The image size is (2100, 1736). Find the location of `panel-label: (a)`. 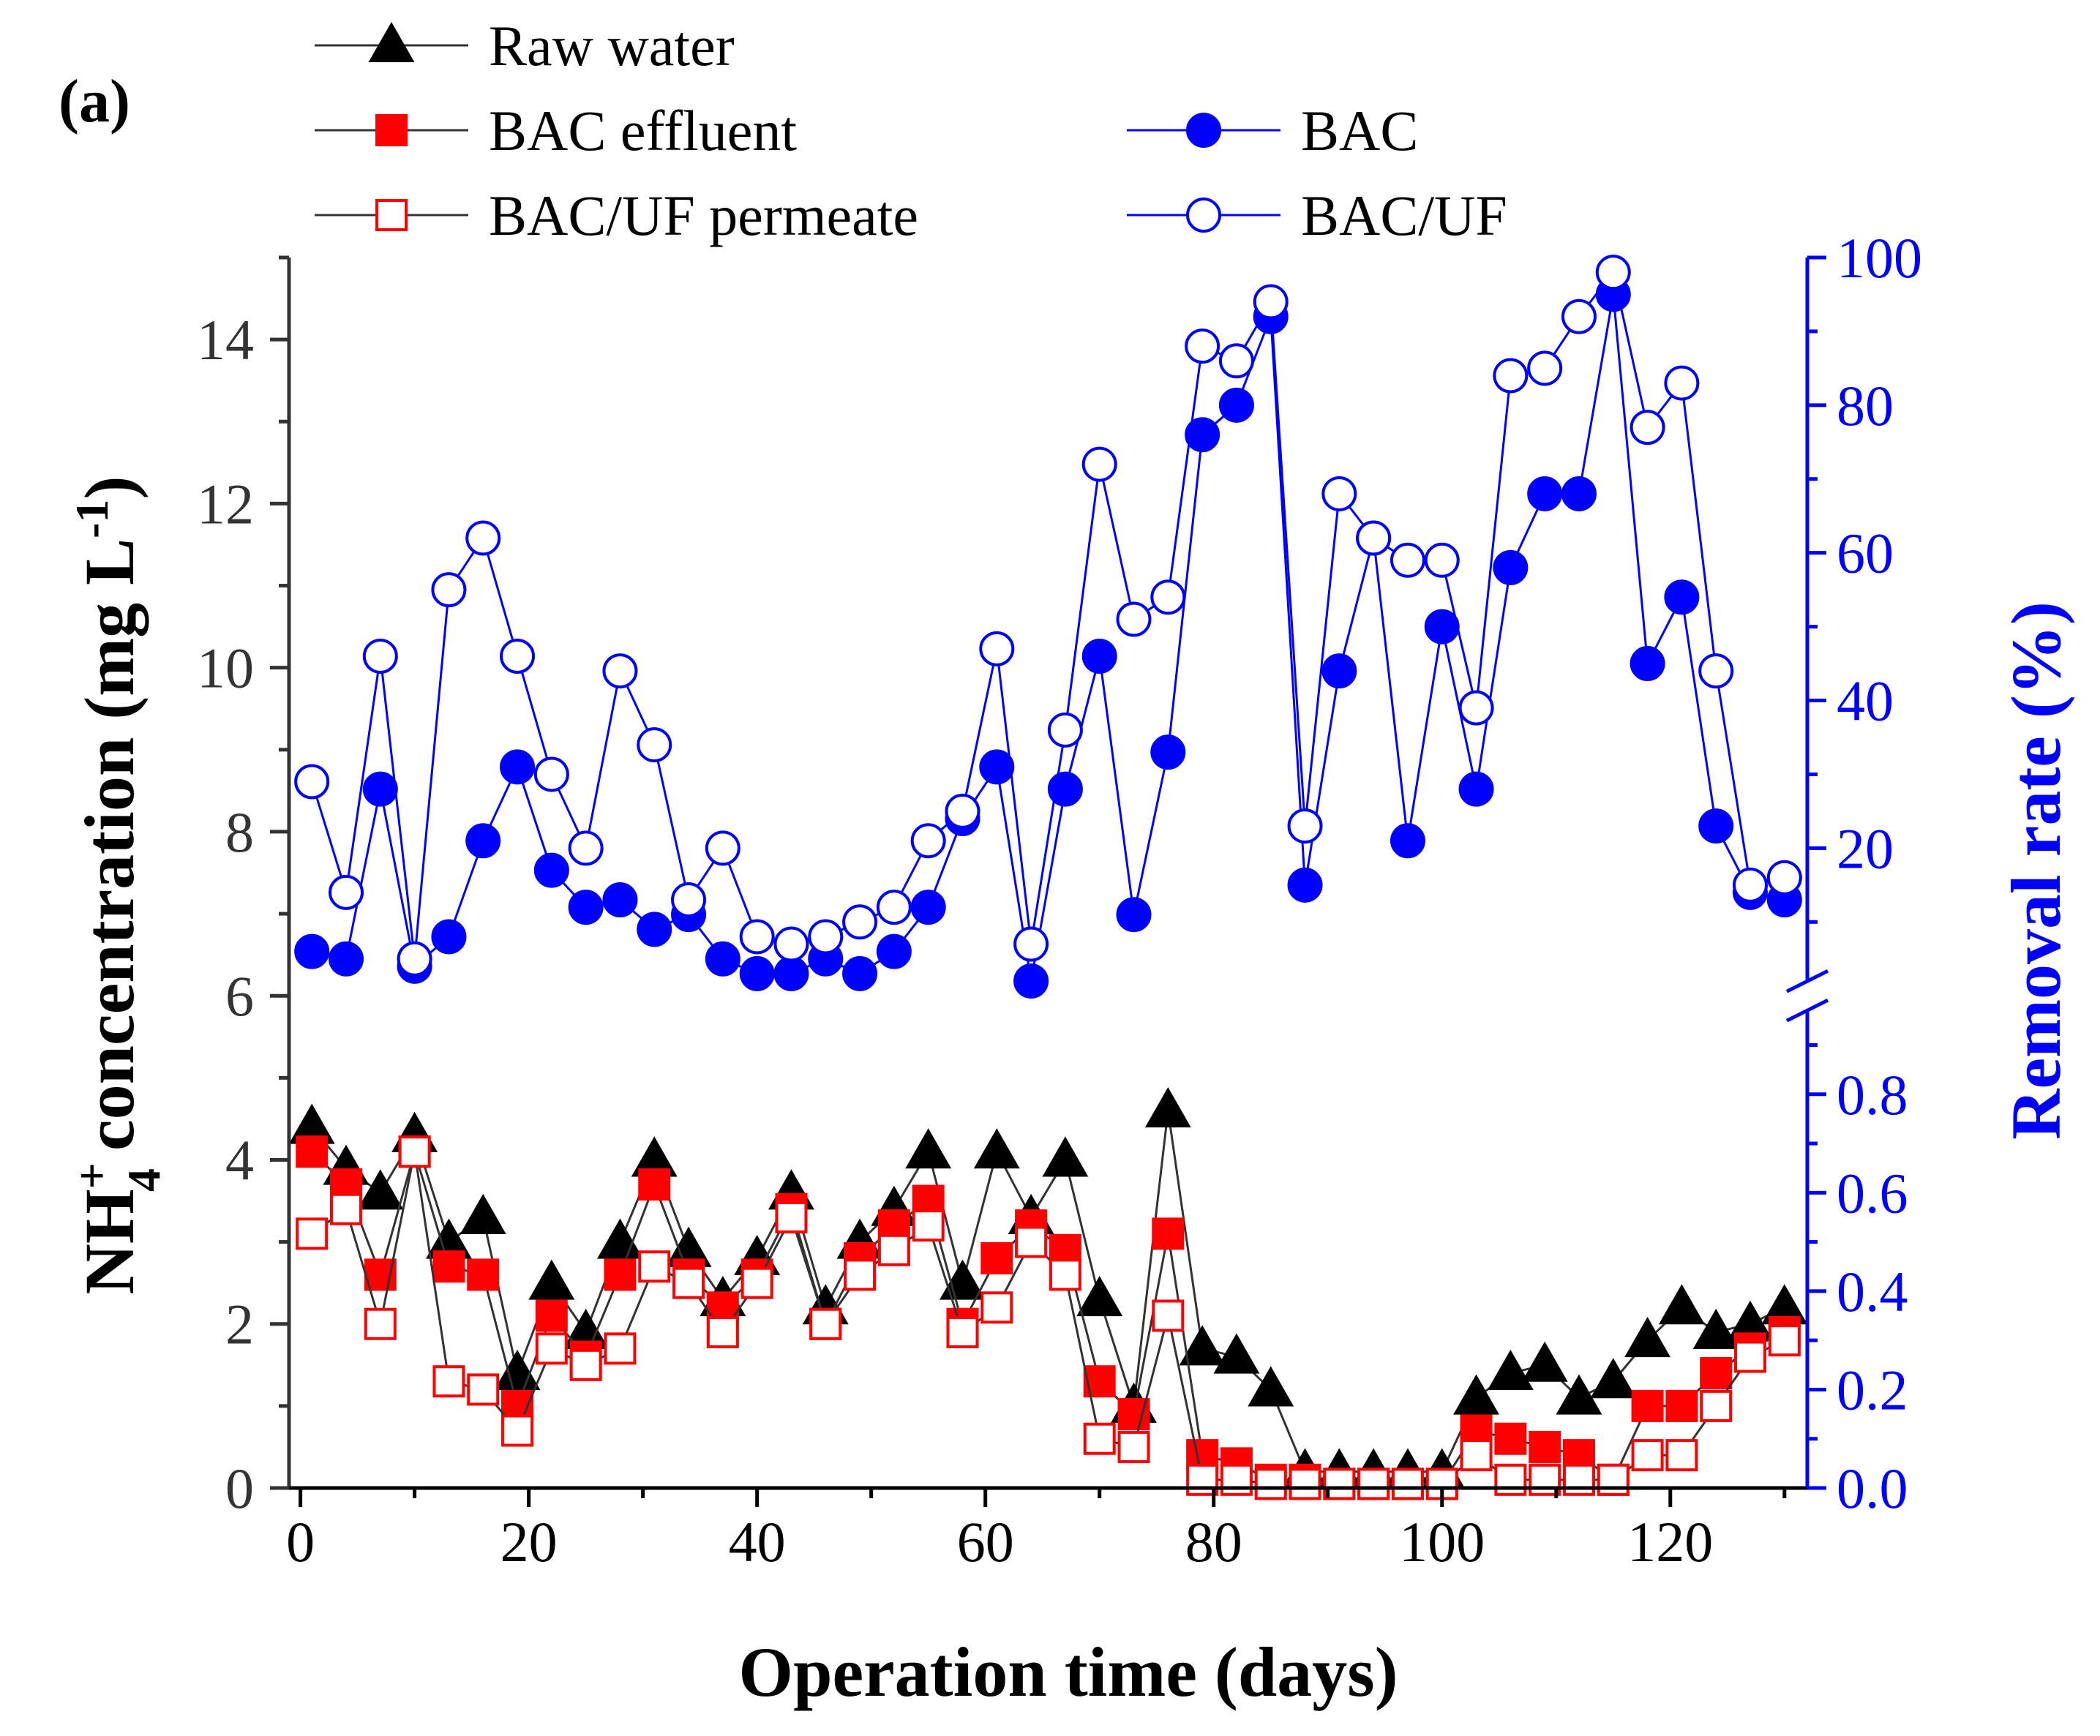

panel-label: (a) is located at coordinates (94, 101).